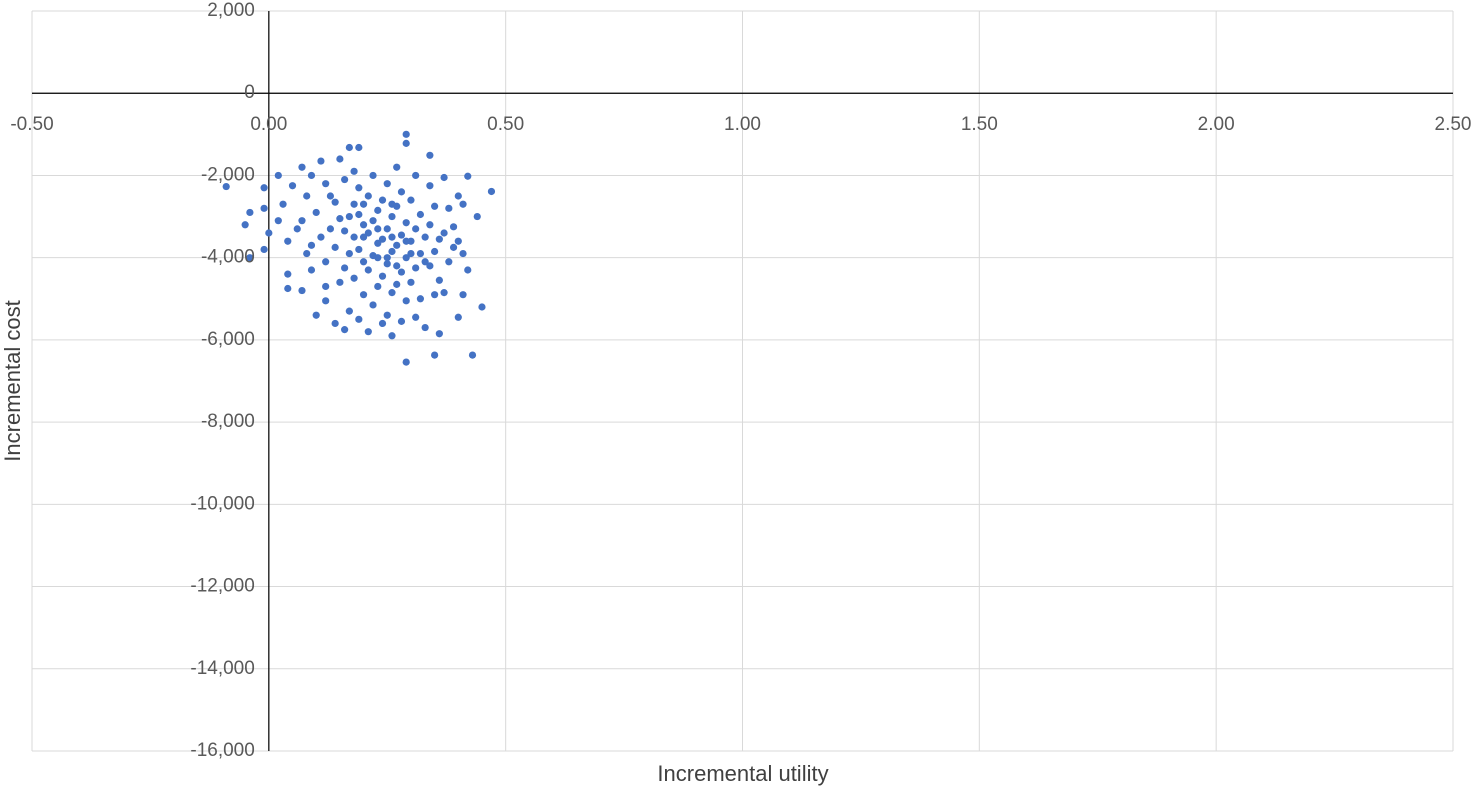  What do you see at coordinates (249, 92) in the screenshot?
I see `y-tick-label: 0` at bounding box center [249, 92].